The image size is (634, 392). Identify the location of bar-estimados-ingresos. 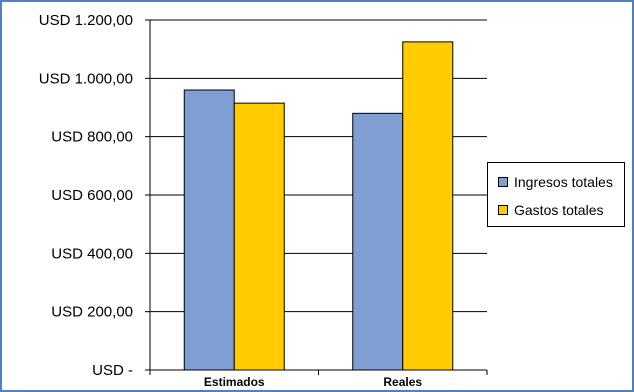
(209, 230).